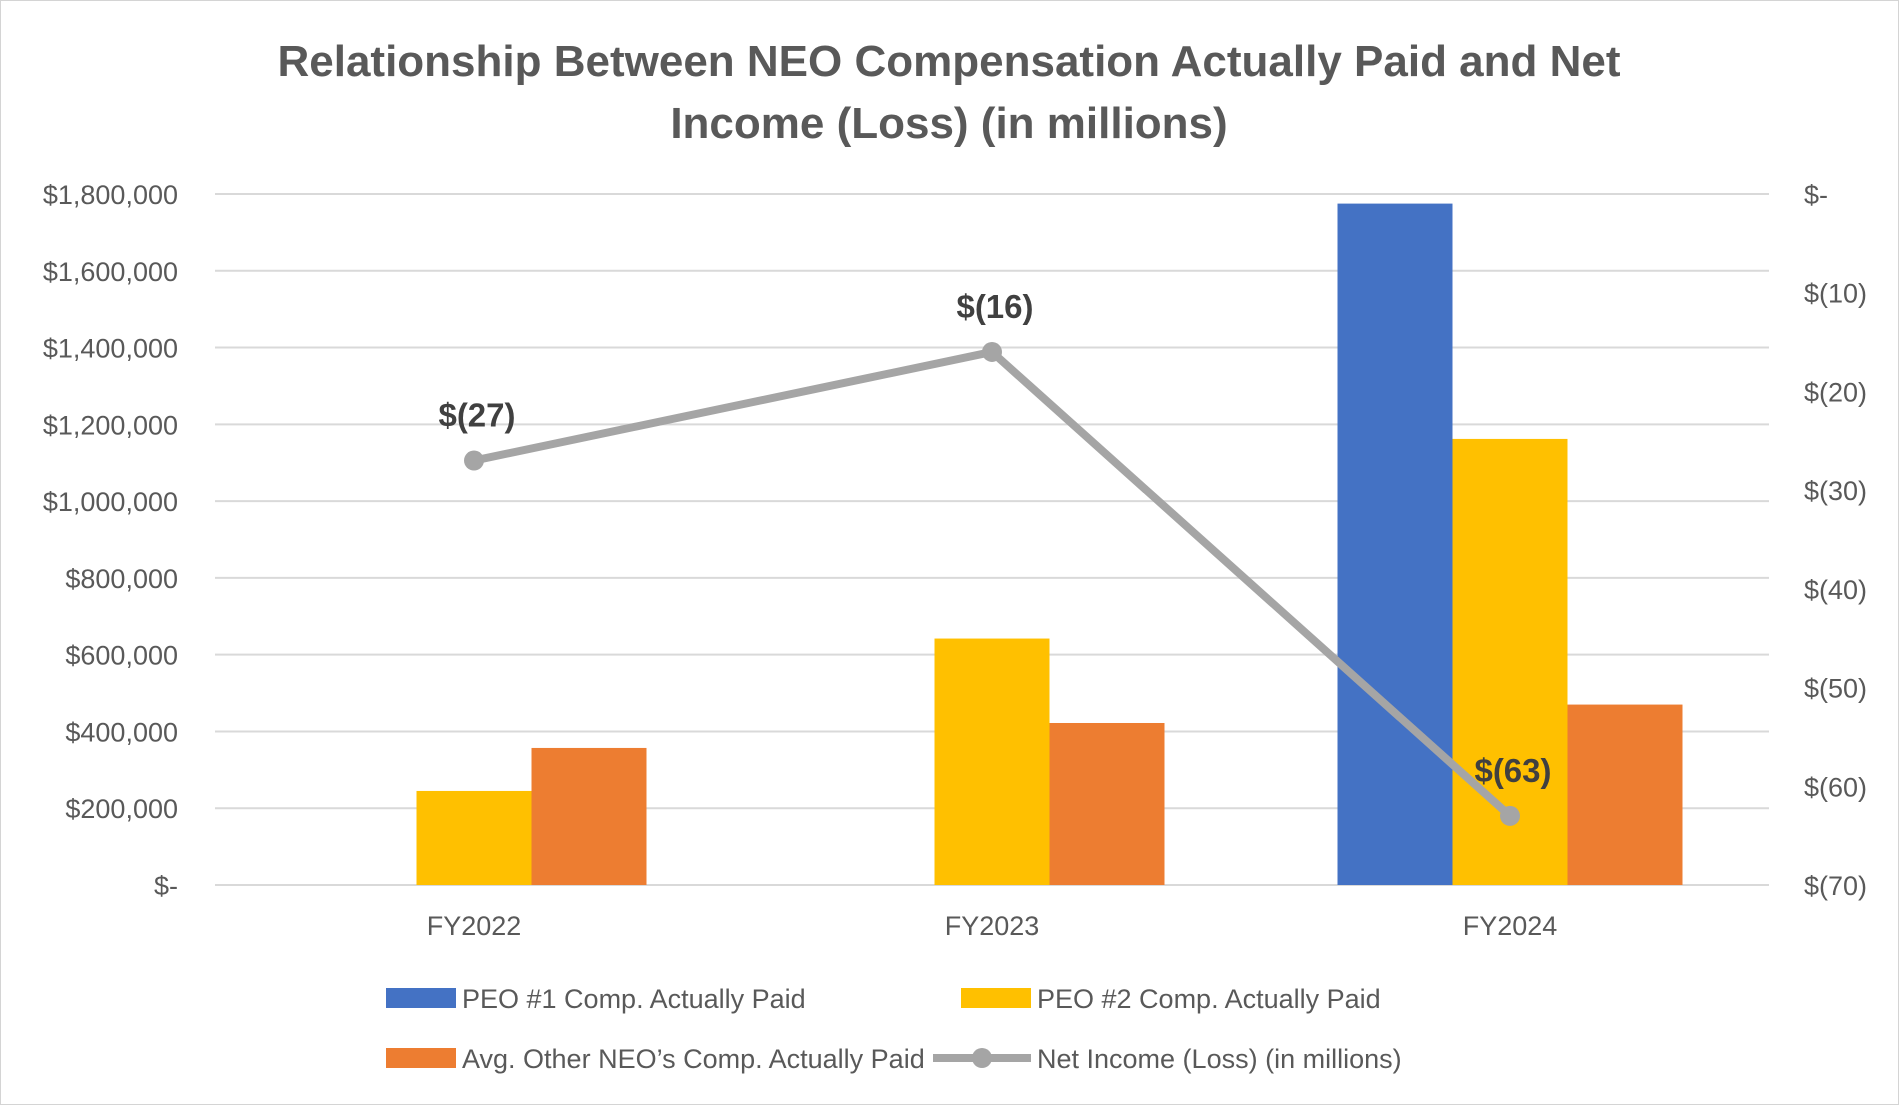 This screenshot has width=1899, height=1105. Describe the element at coordinates (992, 761) in the screenshot. I see `bar-peo-2-comp-actually-paid-fy2023` at that location.